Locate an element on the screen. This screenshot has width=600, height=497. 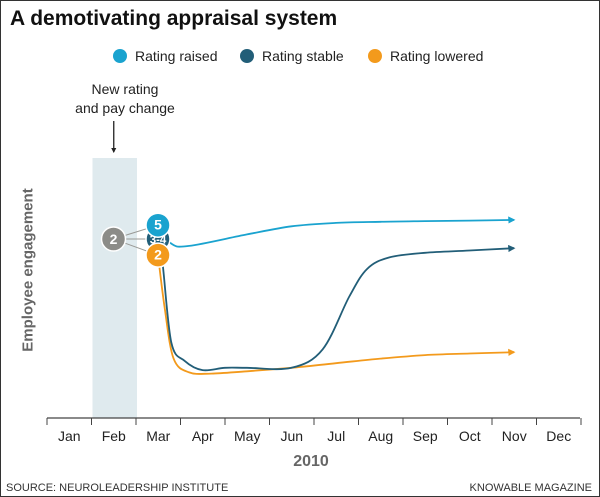
x-tick-label: Apr is located at coordinates (202, 436).